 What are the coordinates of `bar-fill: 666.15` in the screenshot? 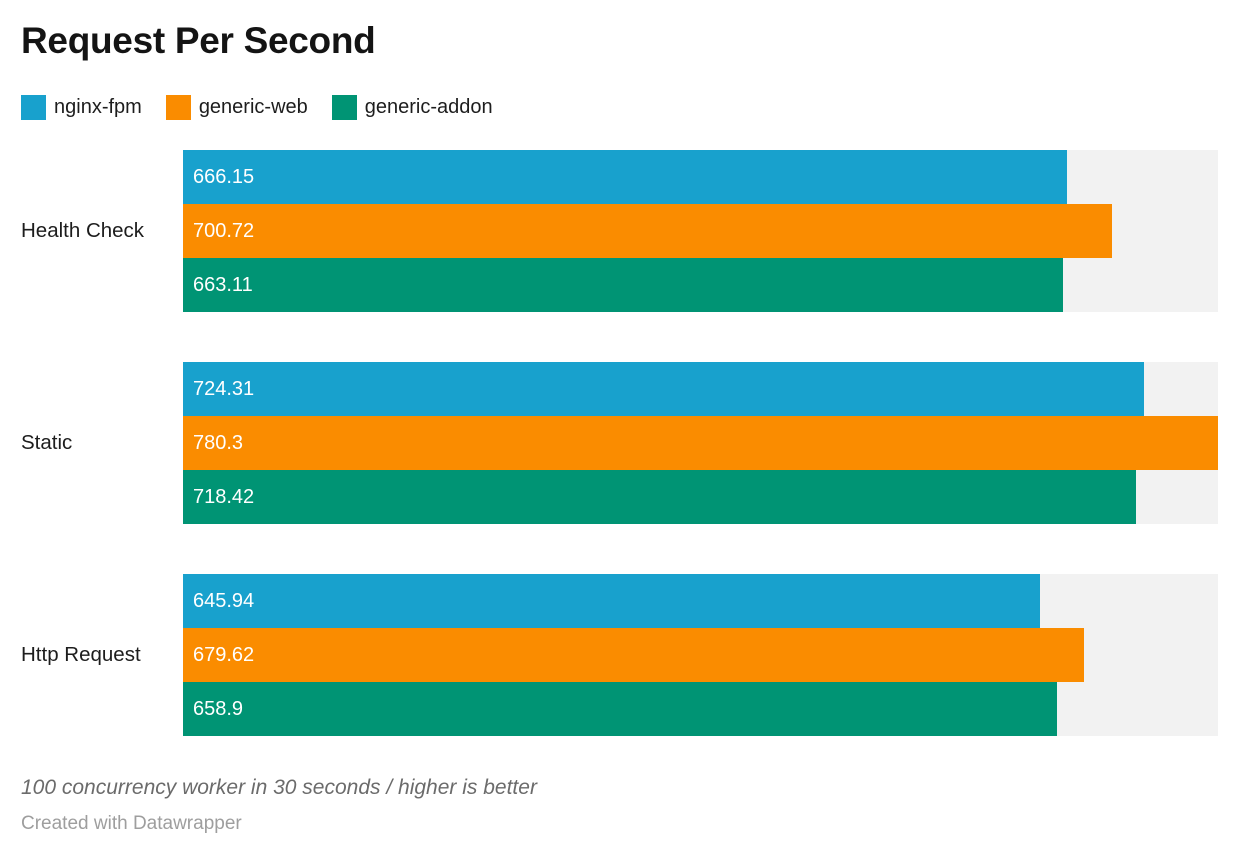 It's located at (625, 177).